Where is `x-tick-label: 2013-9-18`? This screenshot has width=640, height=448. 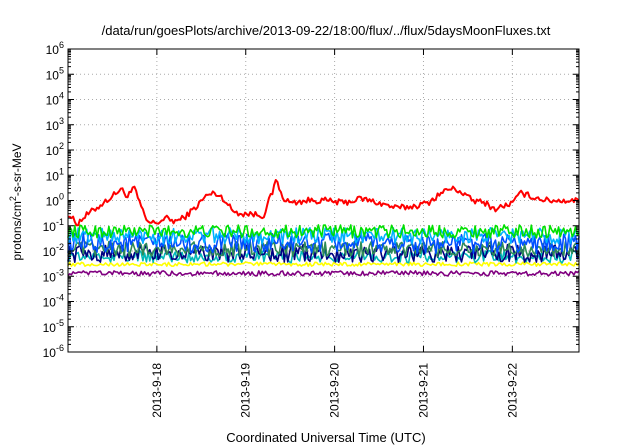 x-tick-label: 2013-9-18 is located at coordinates (157, 390).